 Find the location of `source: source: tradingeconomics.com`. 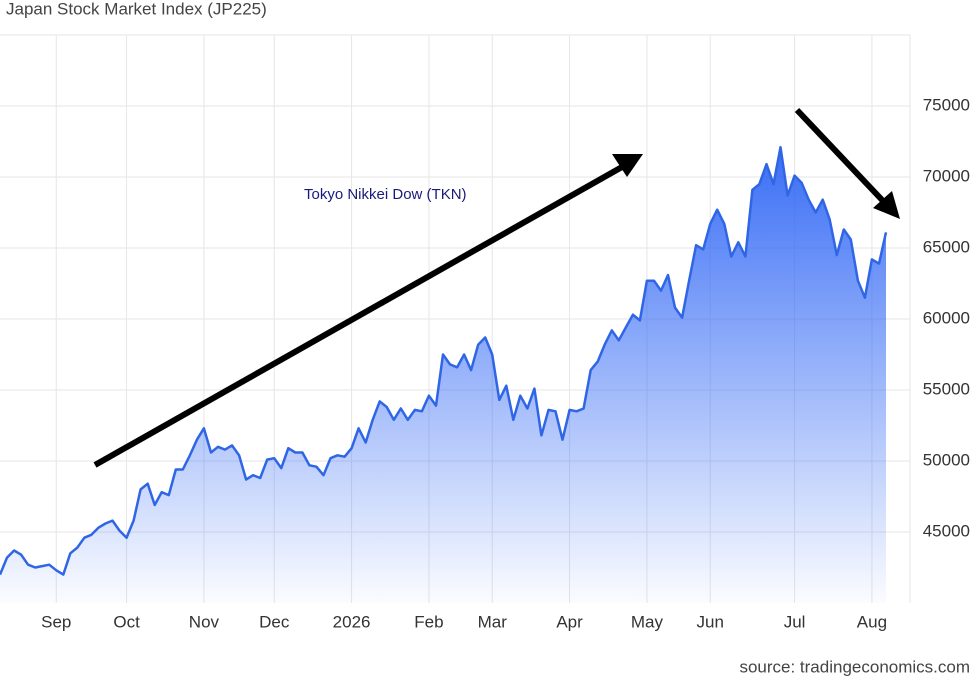

source: source: tradingeconomics.com is located at coordinates (854, 666).